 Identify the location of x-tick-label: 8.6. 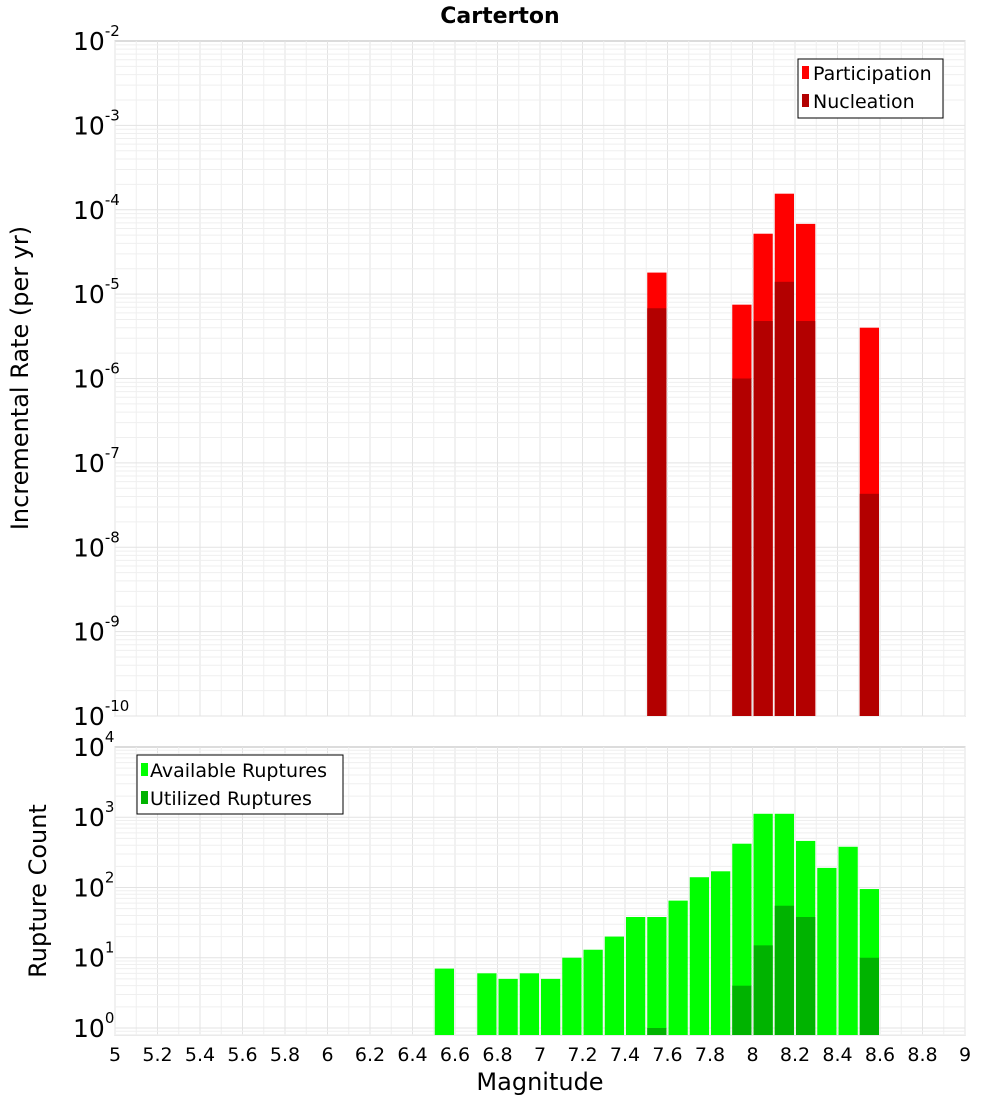
(880, 1055).